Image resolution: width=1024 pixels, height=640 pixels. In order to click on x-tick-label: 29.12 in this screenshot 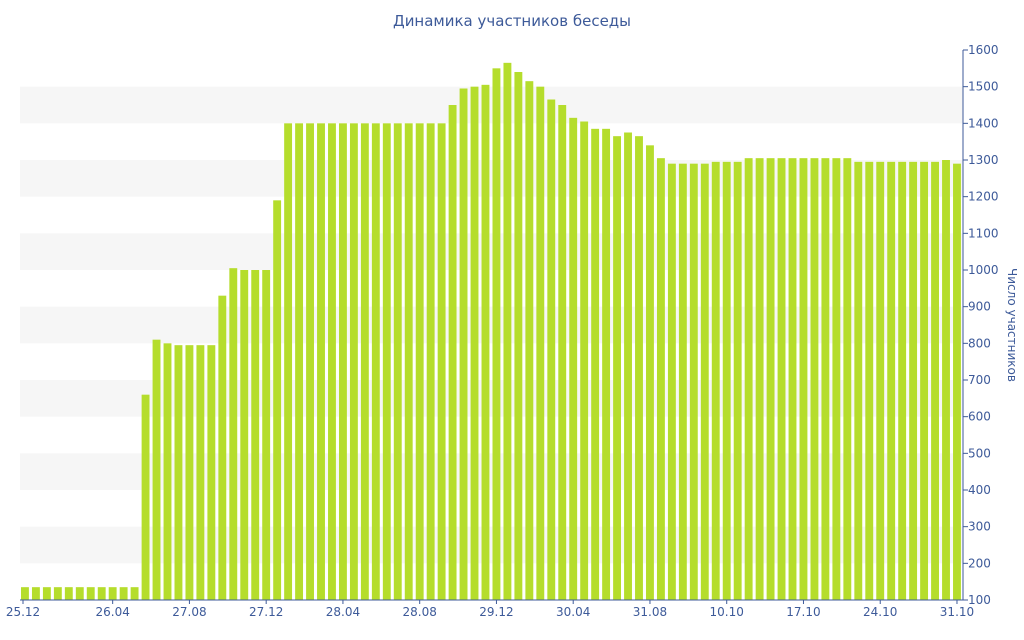, I will do `click(496, 612)`.